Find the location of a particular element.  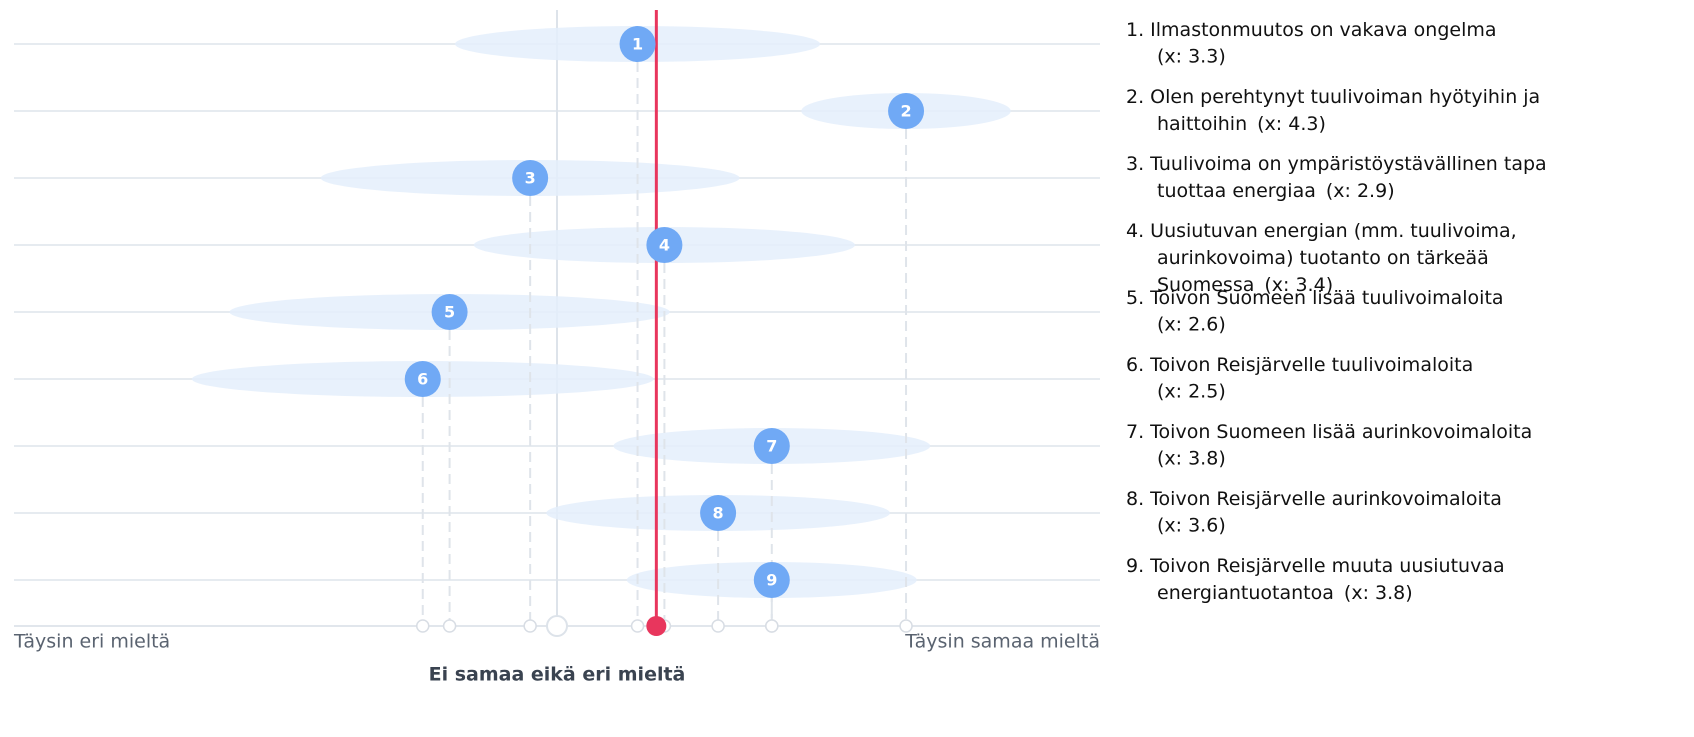

legend-line: 5. Toivon Suomeen lisää tuulivoimaloita is located at coordinates (1315, 298).